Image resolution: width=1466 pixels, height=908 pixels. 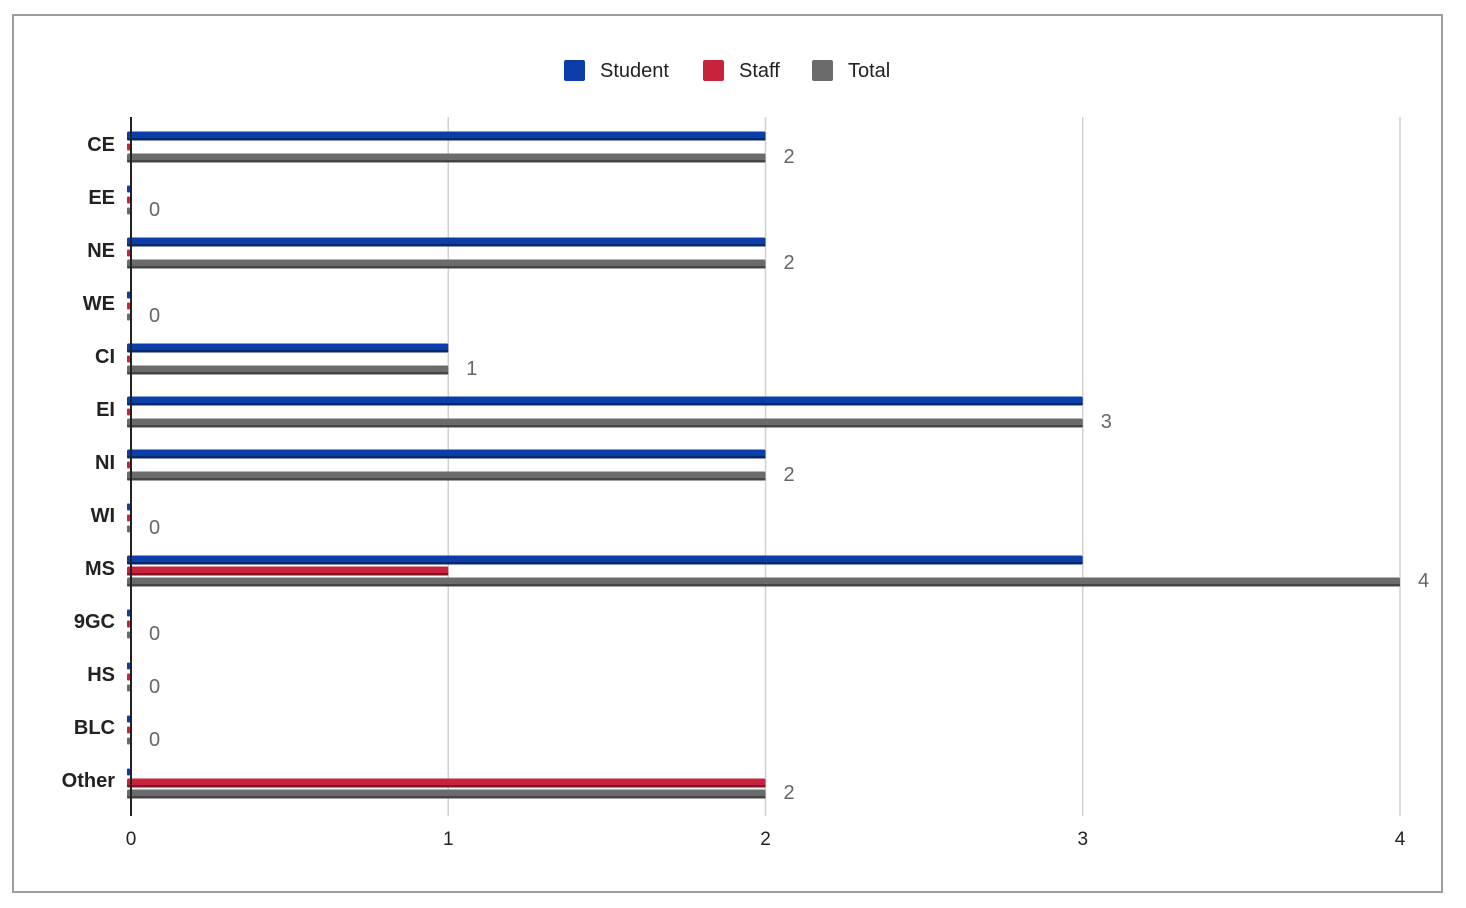 What do you see at coordinates (103, 516) in the screenshot?
I see `category-label: WI` at bounding box center [103, 516].